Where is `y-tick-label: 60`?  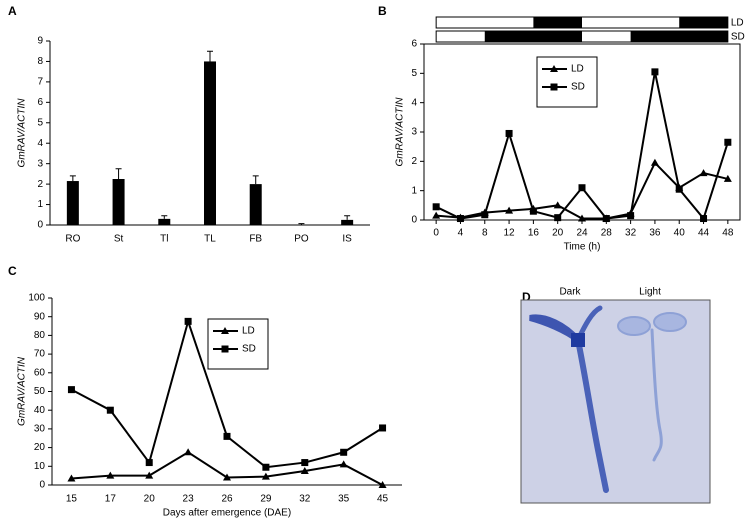 y-tick-label: 60 is located at coordinates (40, 372).